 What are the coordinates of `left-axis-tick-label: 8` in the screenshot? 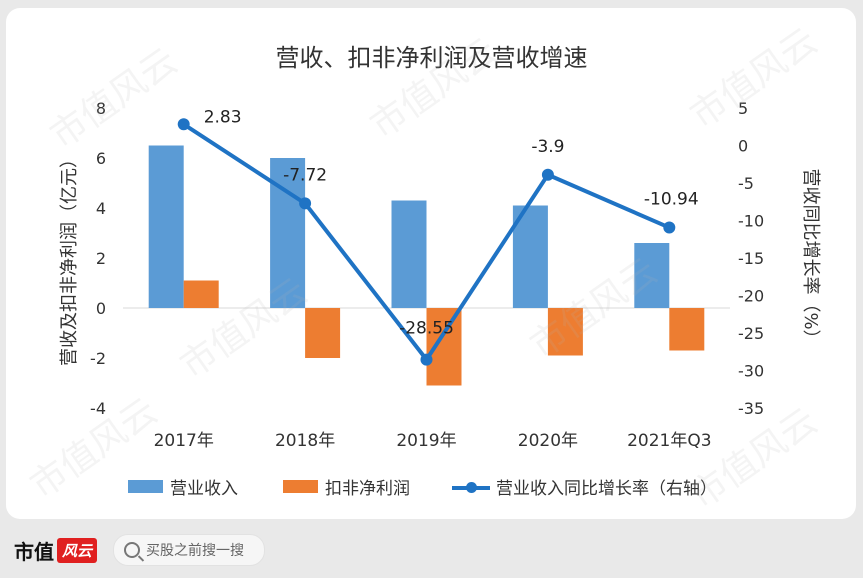 It's located at (101, 108).